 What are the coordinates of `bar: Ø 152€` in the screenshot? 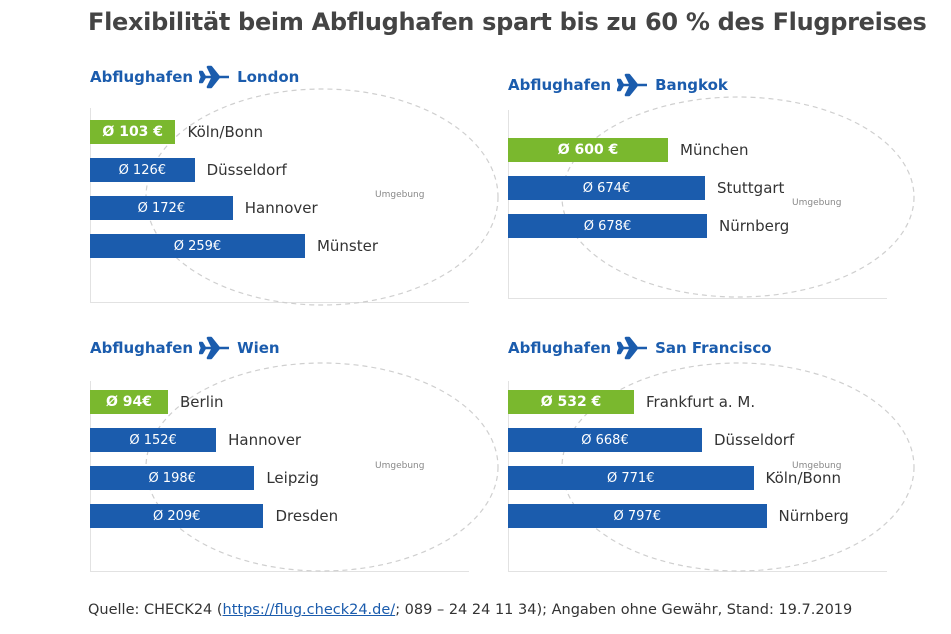 It's located at (153, 440).